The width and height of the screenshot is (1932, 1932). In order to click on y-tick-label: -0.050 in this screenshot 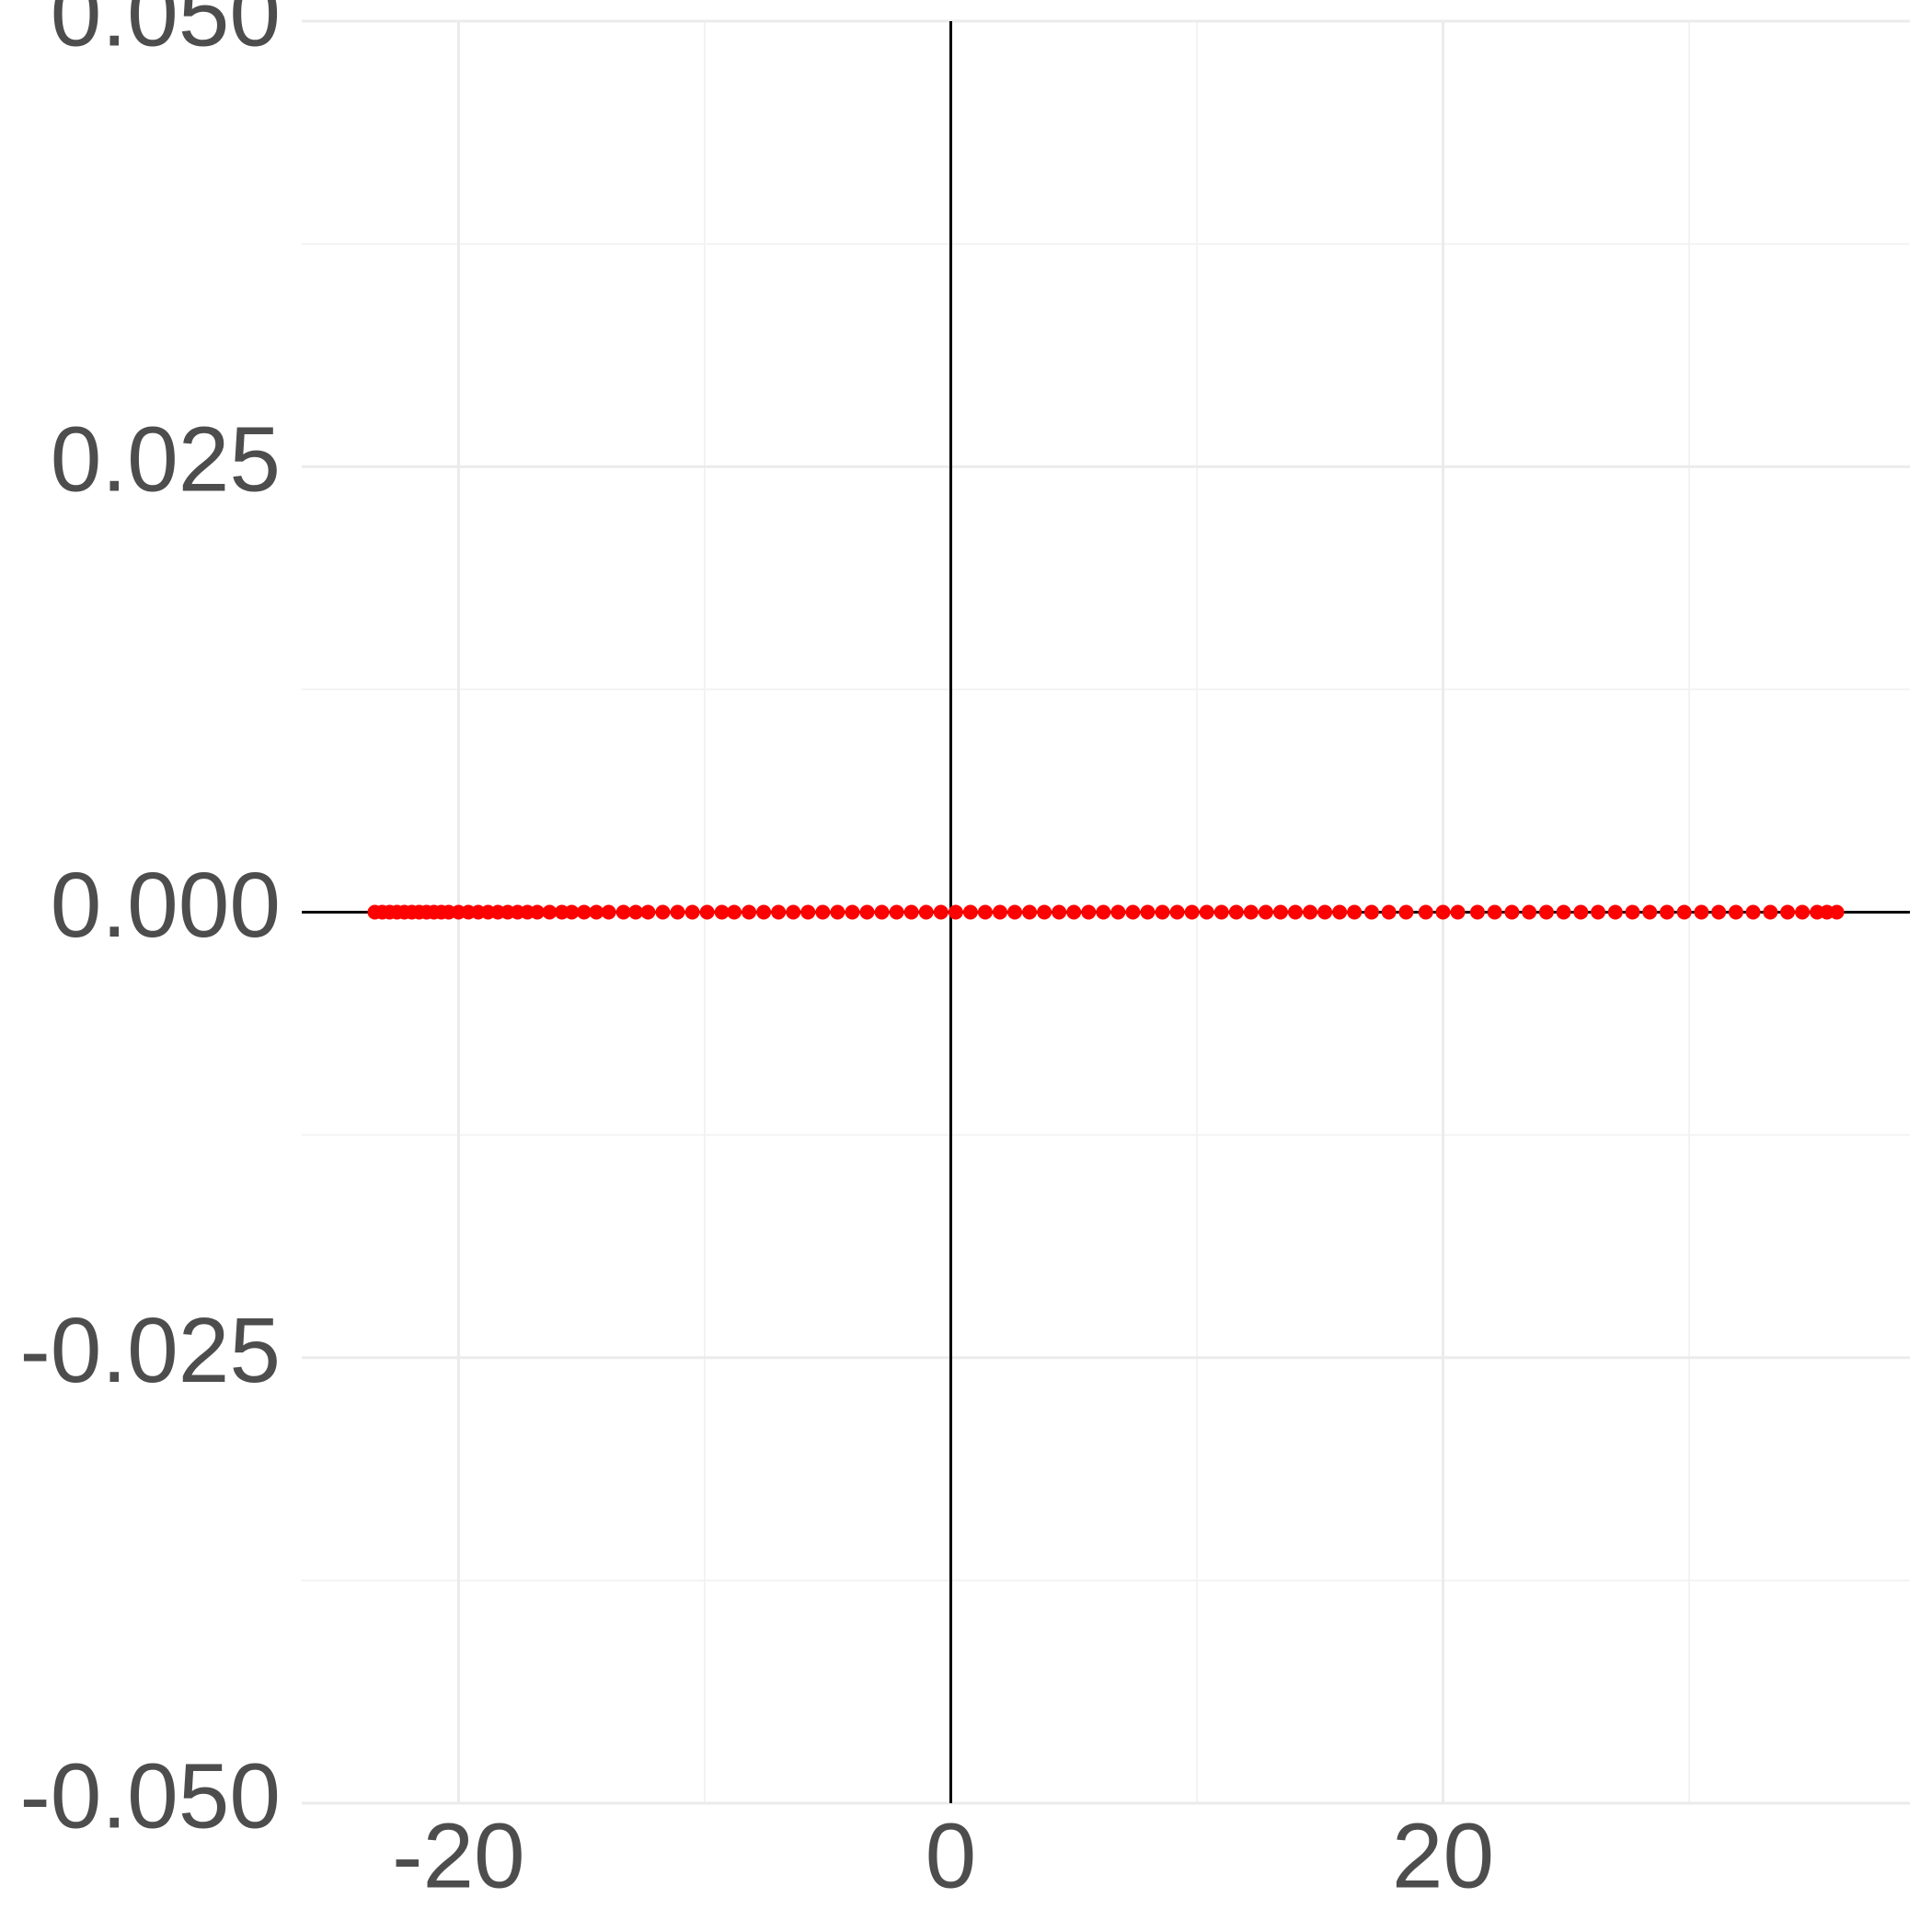, I will do `click(150, 1795)`.